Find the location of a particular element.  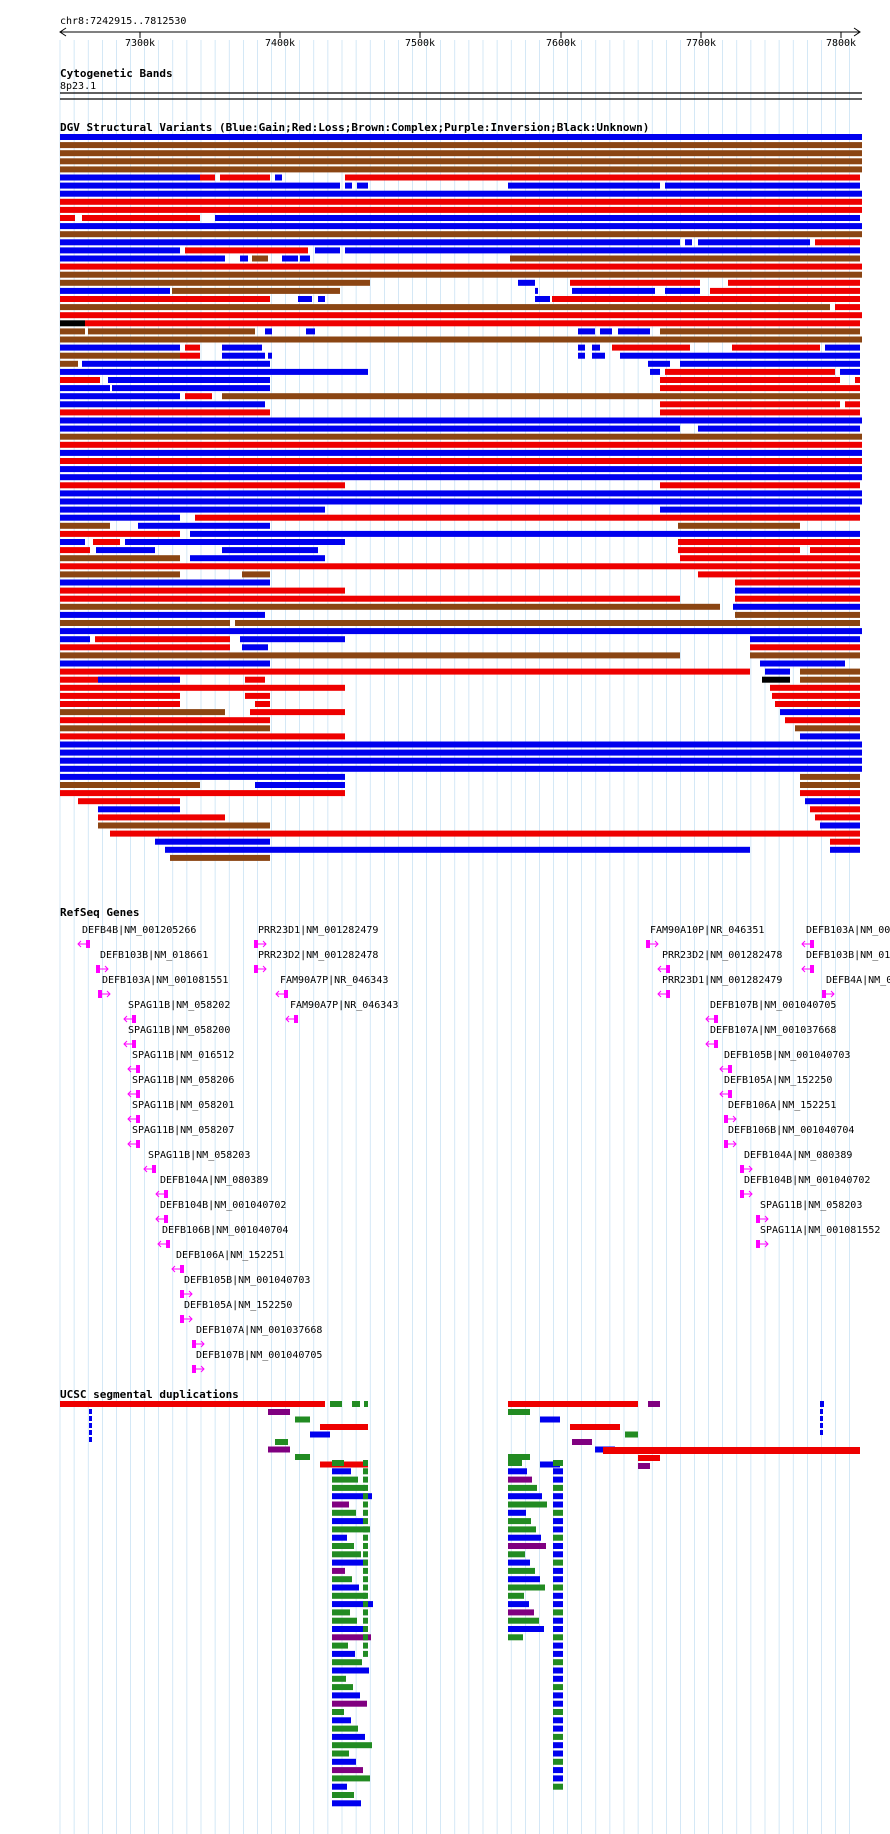

gene-label: PRR23D1|NM_001282479 is located at coordinates (318, 930).